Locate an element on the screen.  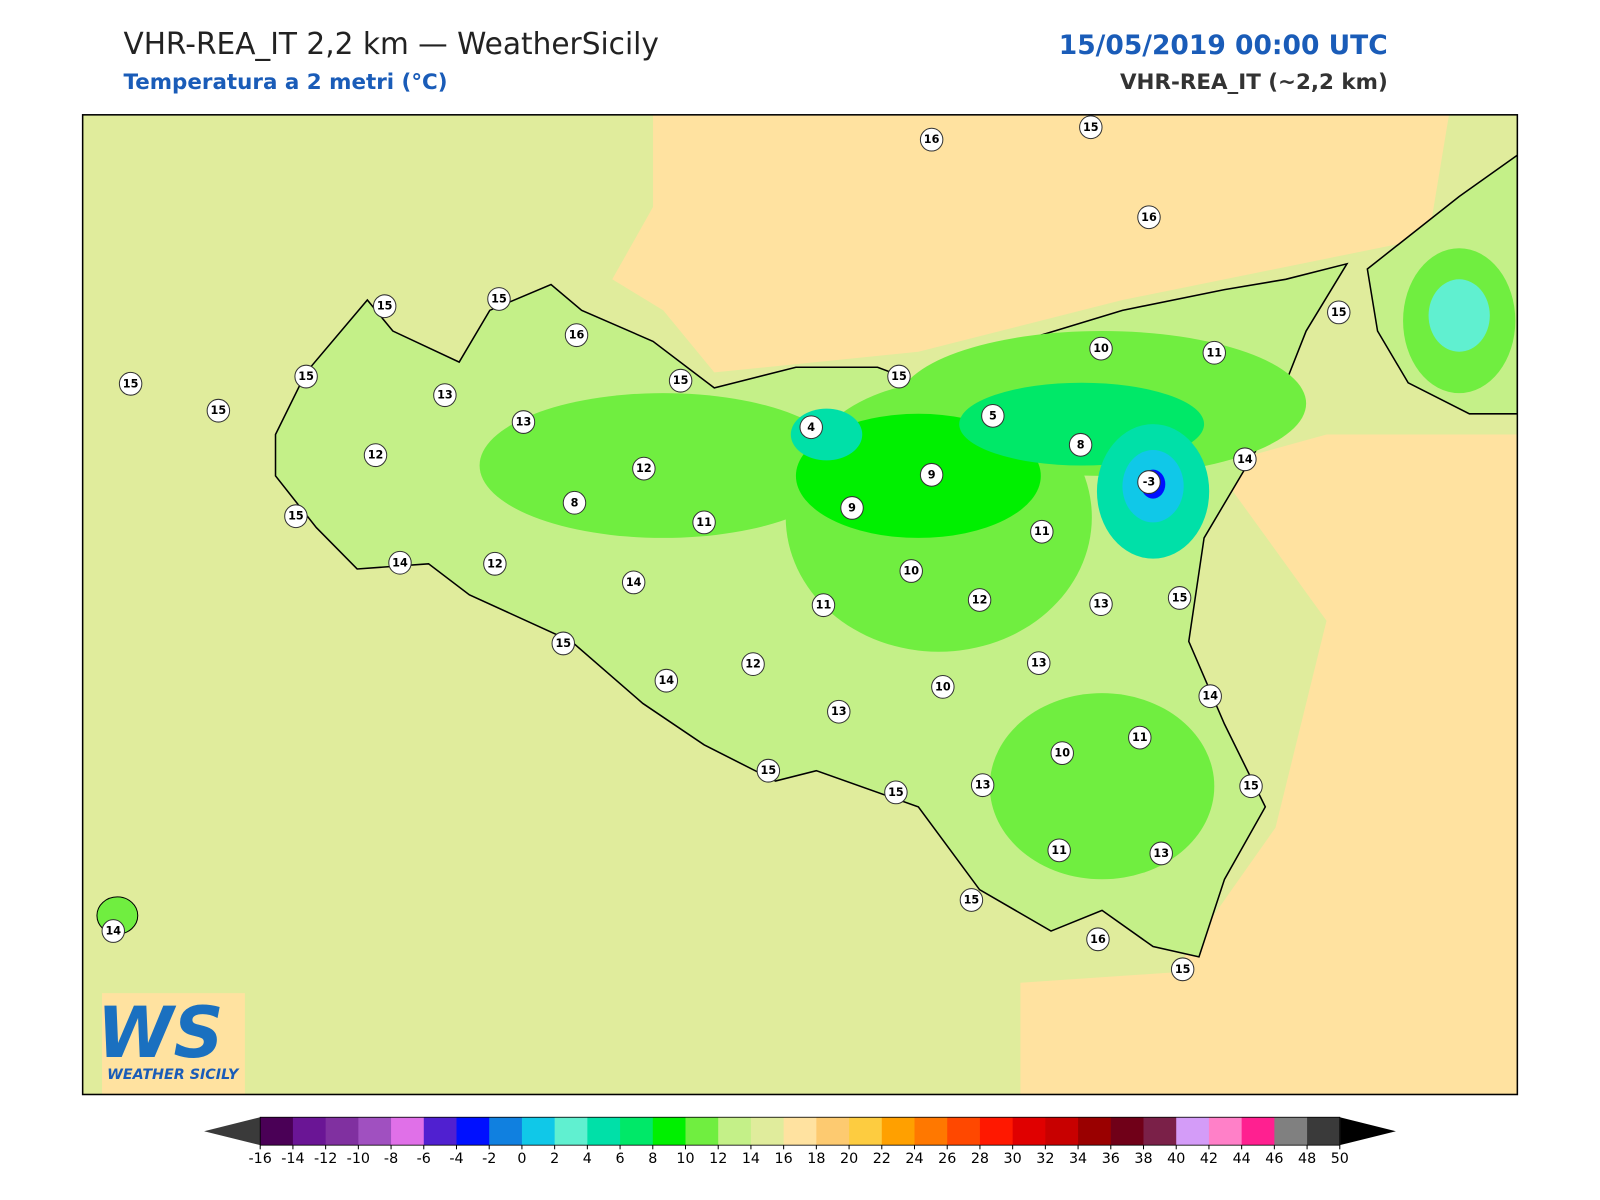
station: 9 is located at coordinates (852, 508).